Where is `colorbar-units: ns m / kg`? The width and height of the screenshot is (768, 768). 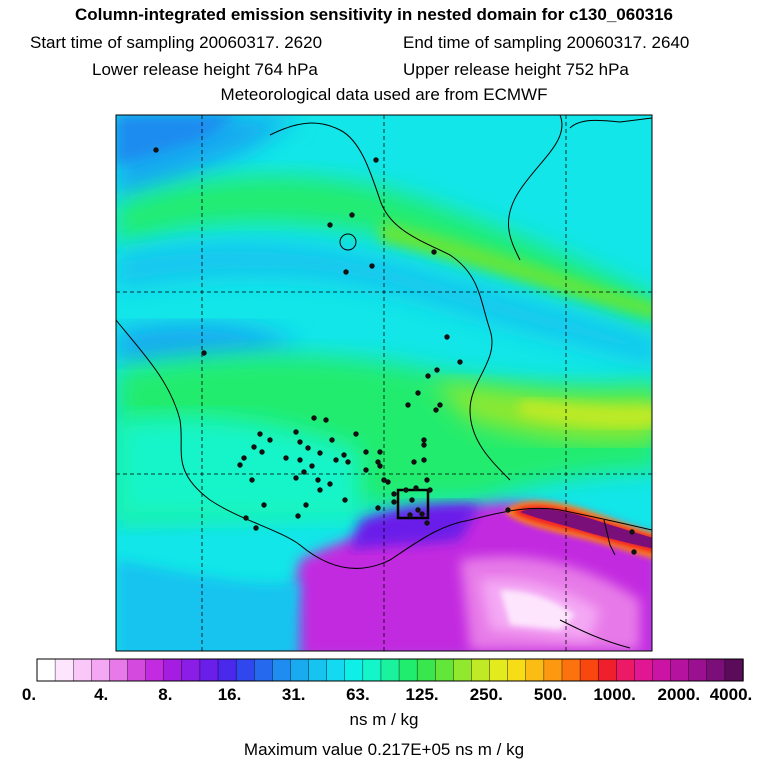
colorbar-units: ns m / kg is located at coordinates (384, 719).